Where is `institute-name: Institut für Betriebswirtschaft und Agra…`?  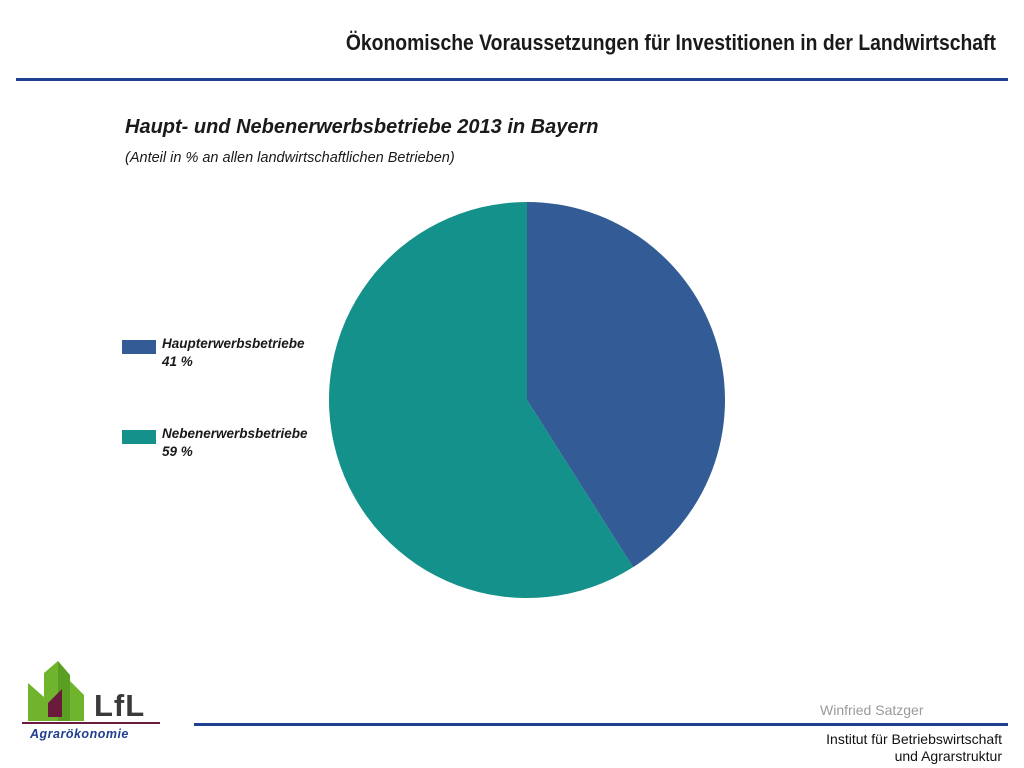
institute-name: Institut für Betriebswirtschaft und Agra… is located at coordinates (914, 748).